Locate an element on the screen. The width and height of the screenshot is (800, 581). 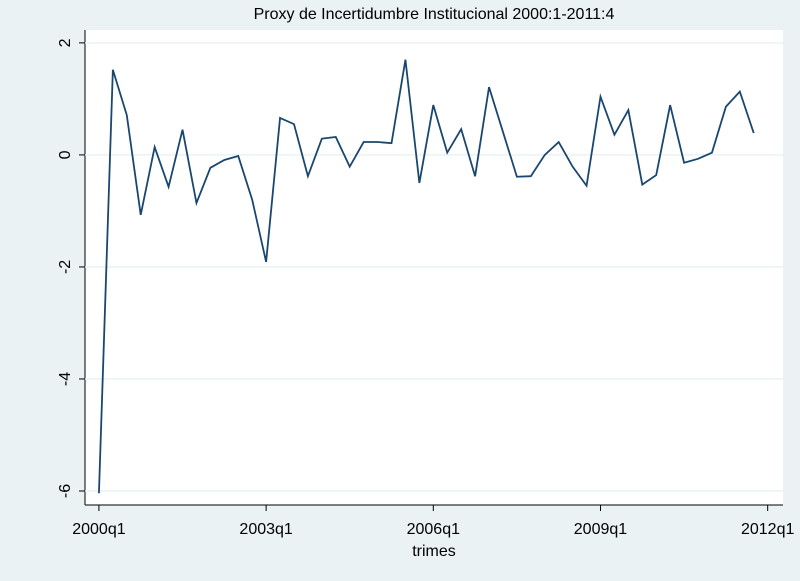
x-tick-label: 2009q1 is located at coordinates (600, 529).